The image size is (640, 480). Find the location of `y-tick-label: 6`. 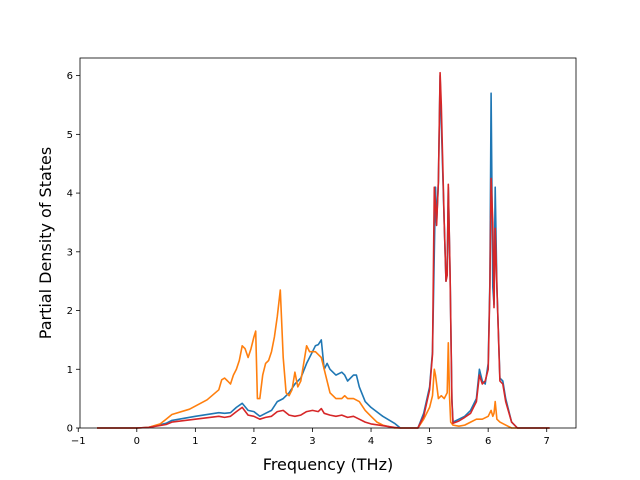

y-tick-label: 6 is located at coordinates (70, 76).